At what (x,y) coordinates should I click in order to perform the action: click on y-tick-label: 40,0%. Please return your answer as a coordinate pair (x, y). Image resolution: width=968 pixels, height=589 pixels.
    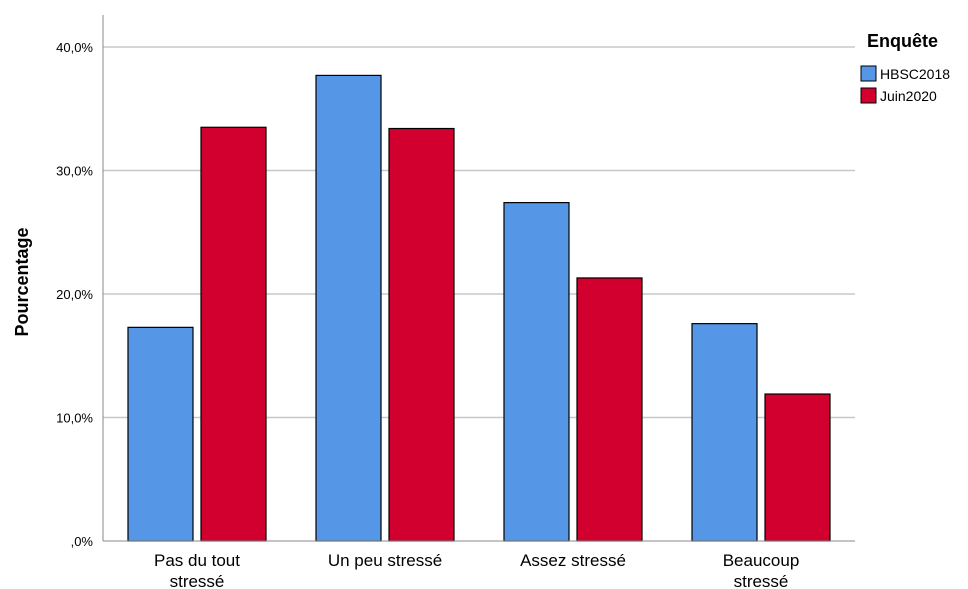
    Looking at the image, I should click on (74, 47).